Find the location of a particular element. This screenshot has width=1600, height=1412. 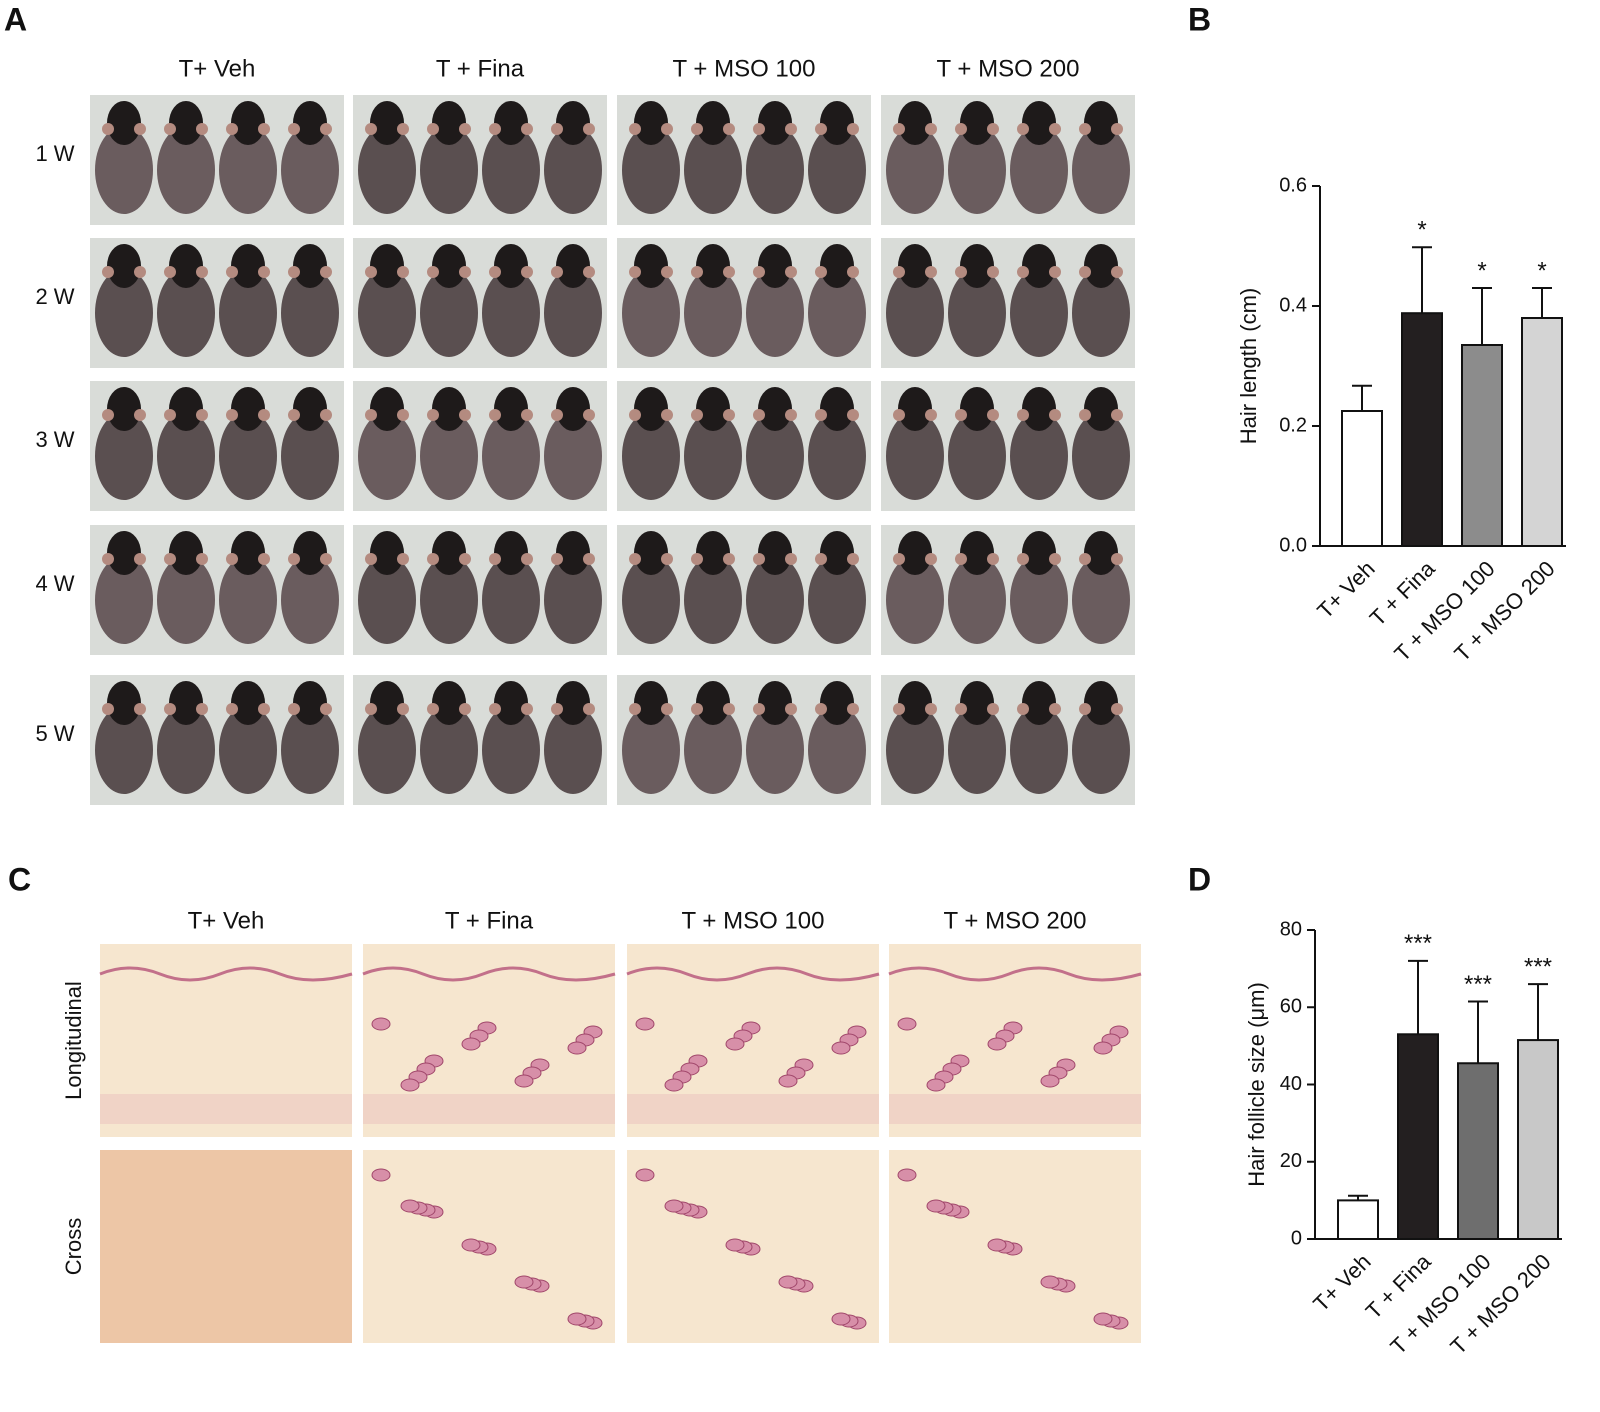

row-label: 2 W is located at coordinates (54, 296).